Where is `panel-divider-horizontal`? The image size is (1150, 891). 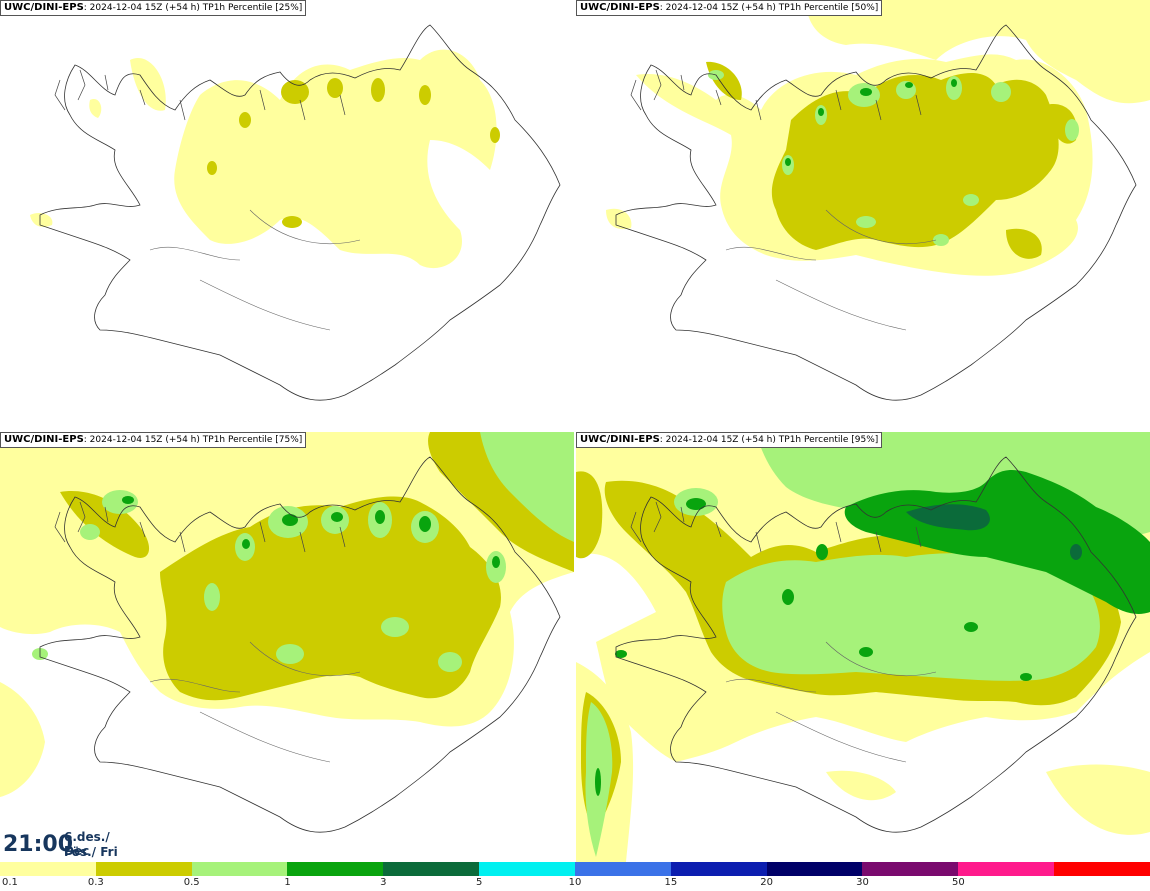 panel-divider-horizontal is located at coordinates (575, 431).